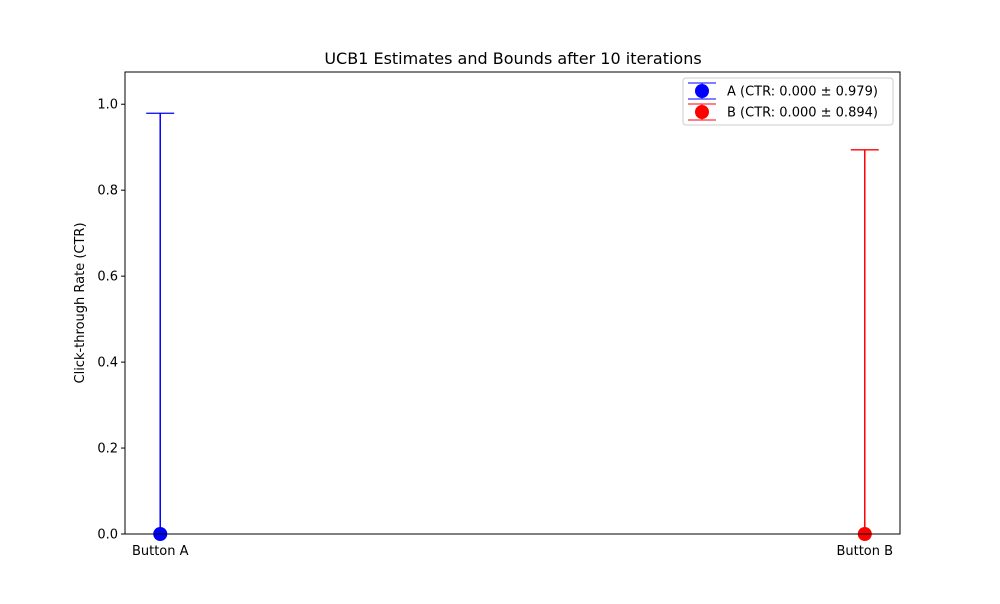 This screenshot has width=1000, height=604. Describe the element at coordinates (107, 535) in the screenshot. I see `y-tick-label: 0.0` at that location.